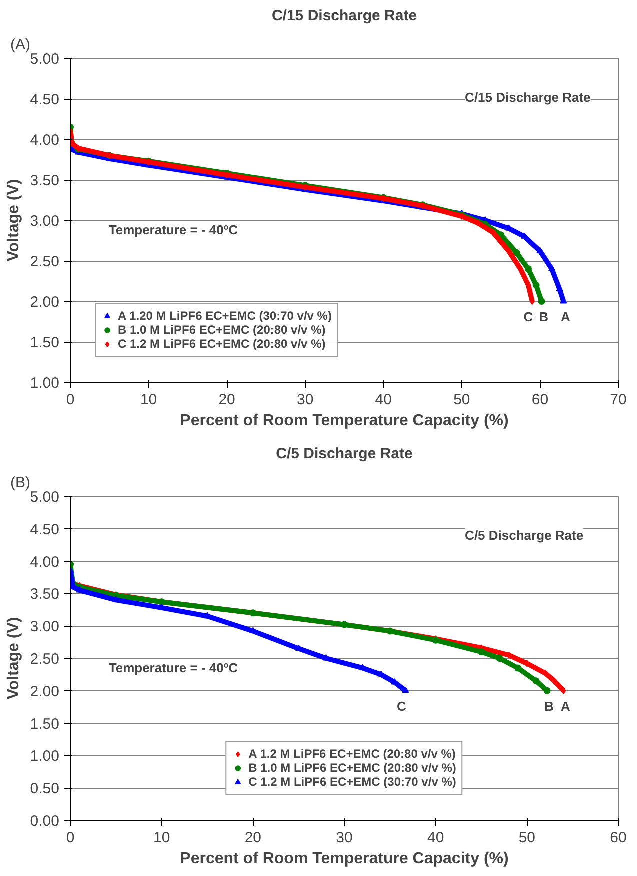 Image resolution: width=637 pixels, height=876 pixels. I want to click on text: (B), so click(20, 483).